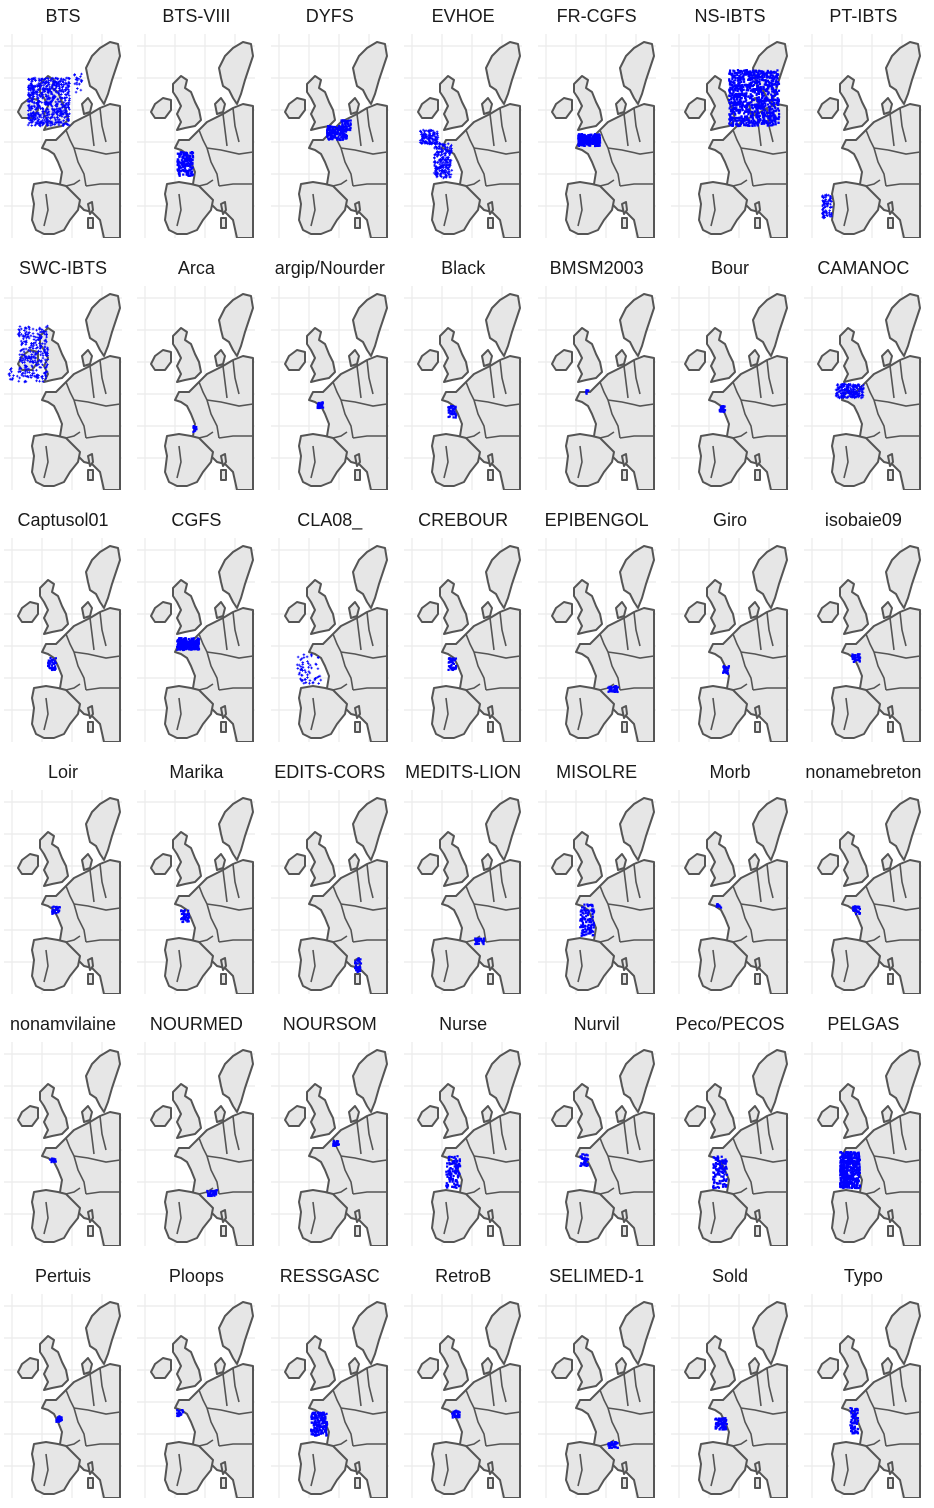 This screenshot has height=1508, width=934. What do you see at coordinates (597, 16) in the screenshot?
I see `panel-title: FR-CGFS` at bounding box center [597, 16].